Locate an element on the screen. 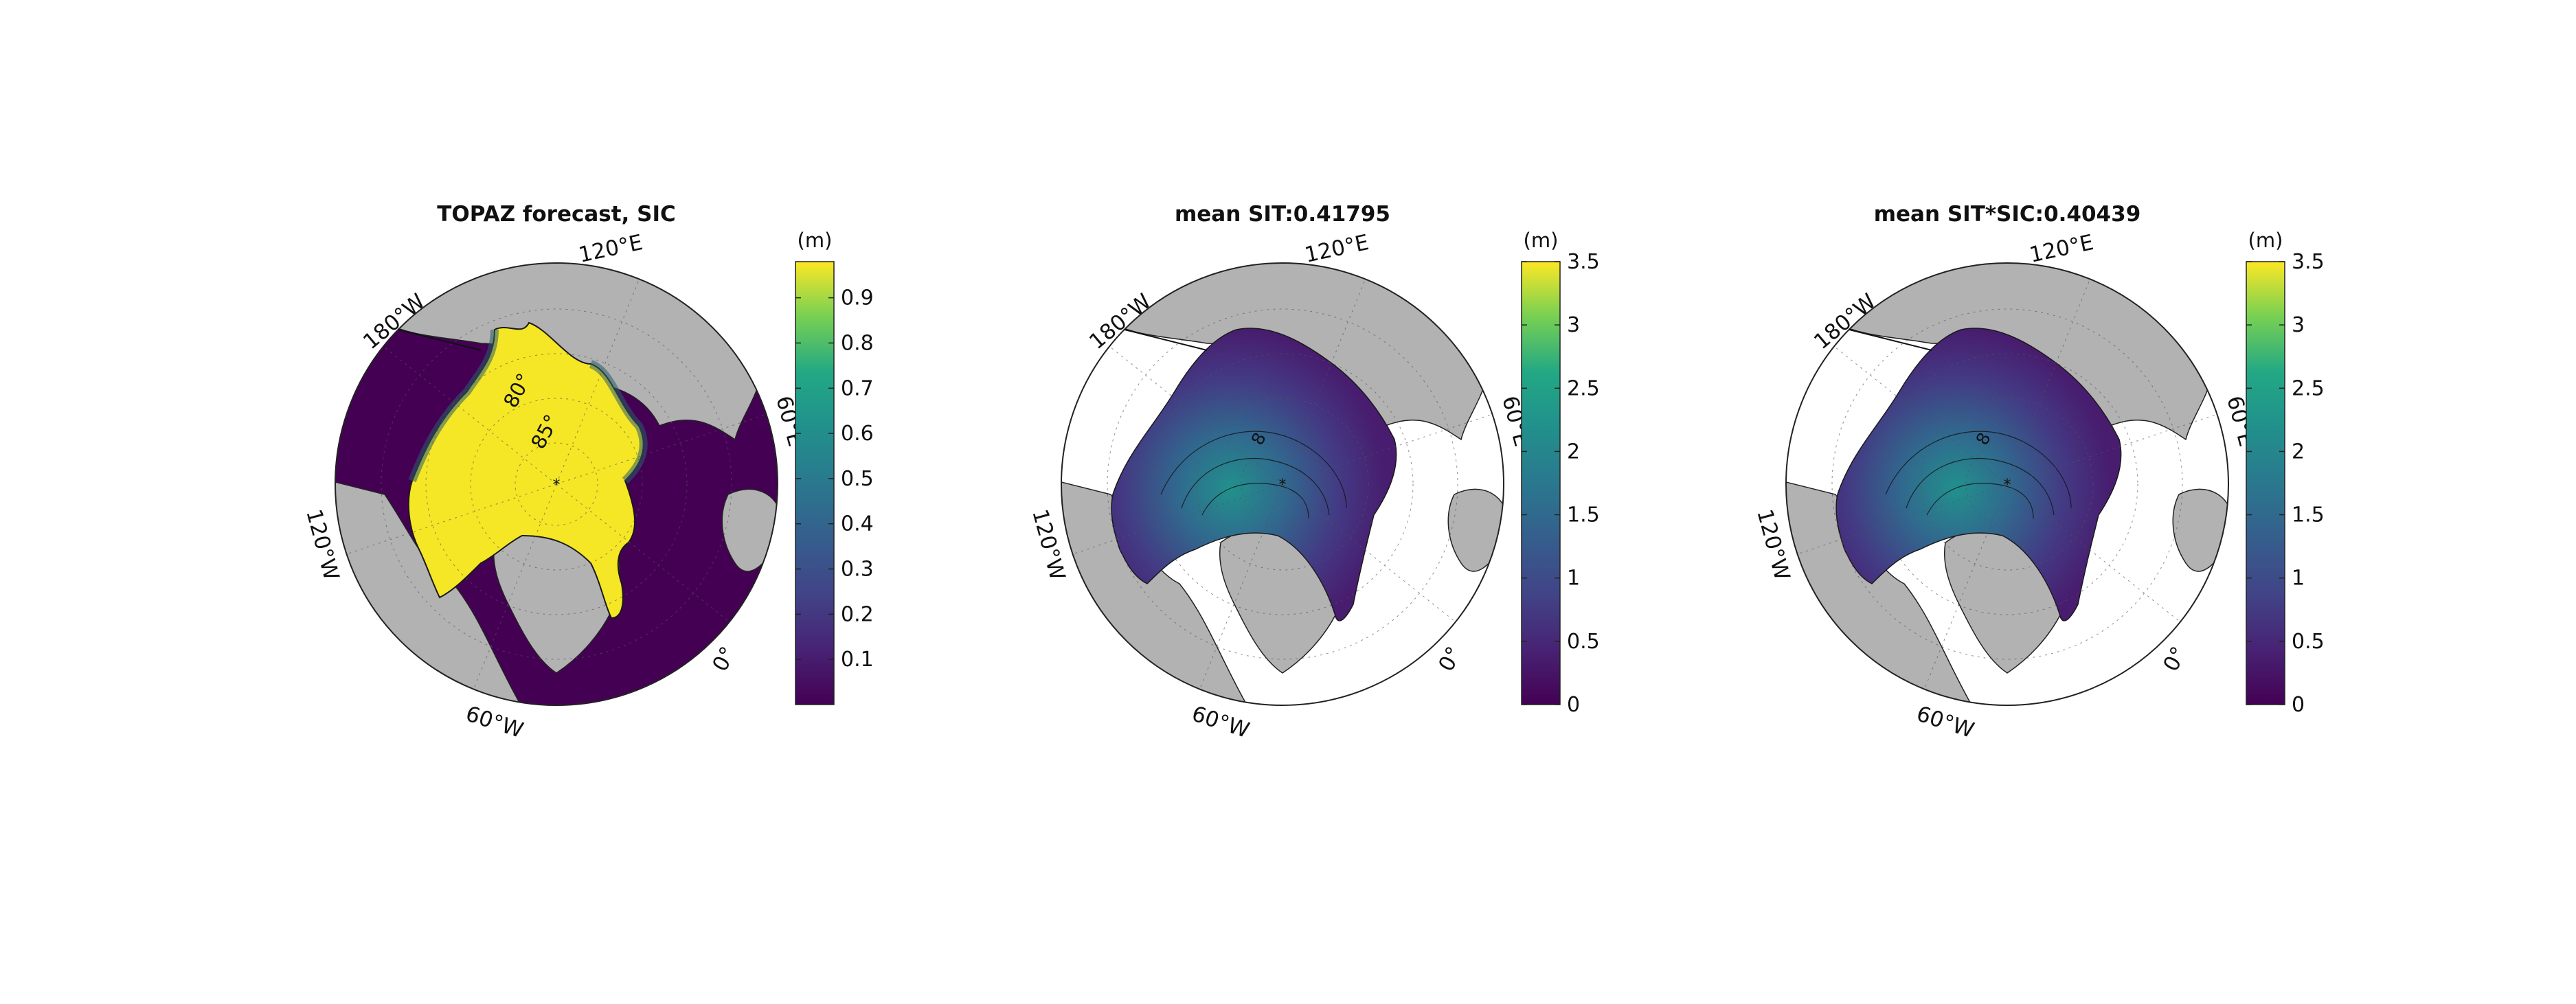 The height and width of the screenshot is (1004, 2576). panel-sic: TOPAZ forecast, SIC is located at coordinates (587, 473).